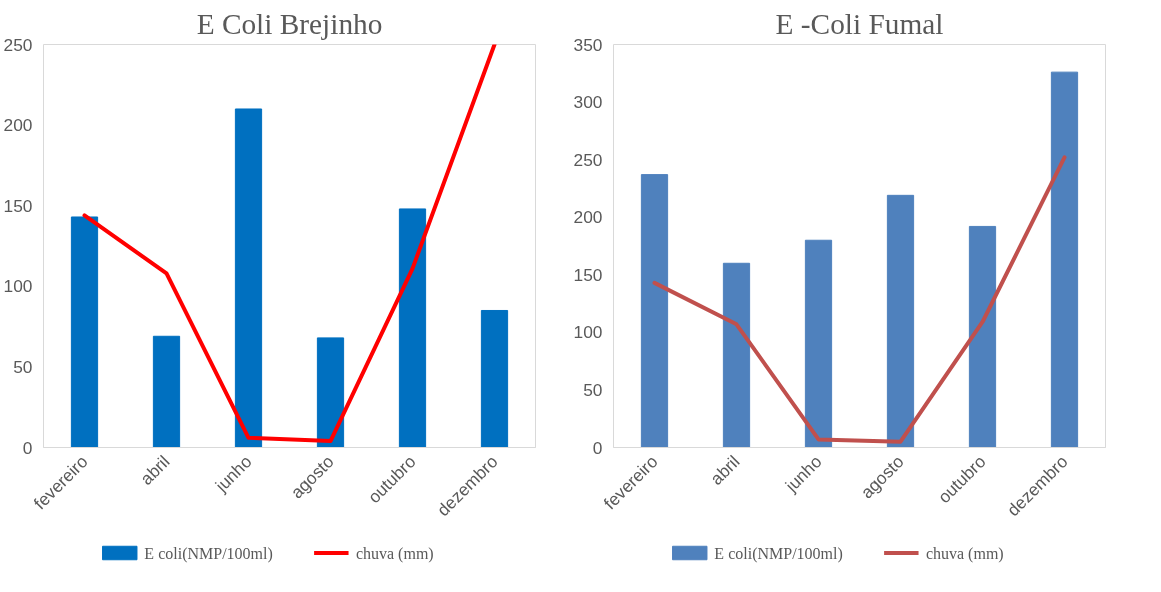 Image resolution: width=1161 pixels, height=592 pixels. I want to click on chart-title: E -Coli Fumal, so click(859, 23).